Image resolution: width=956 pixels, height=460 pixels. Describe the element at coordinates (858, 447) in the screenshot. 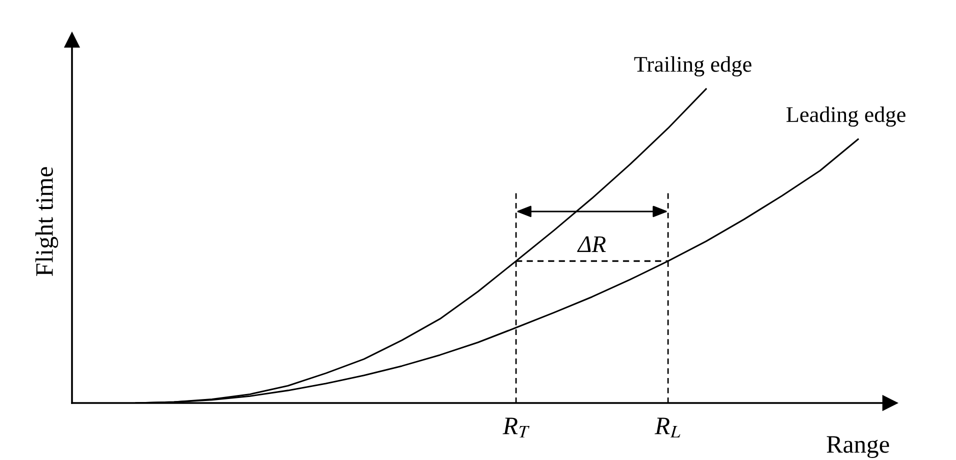

I see `x-axis-title: Range` at that location.